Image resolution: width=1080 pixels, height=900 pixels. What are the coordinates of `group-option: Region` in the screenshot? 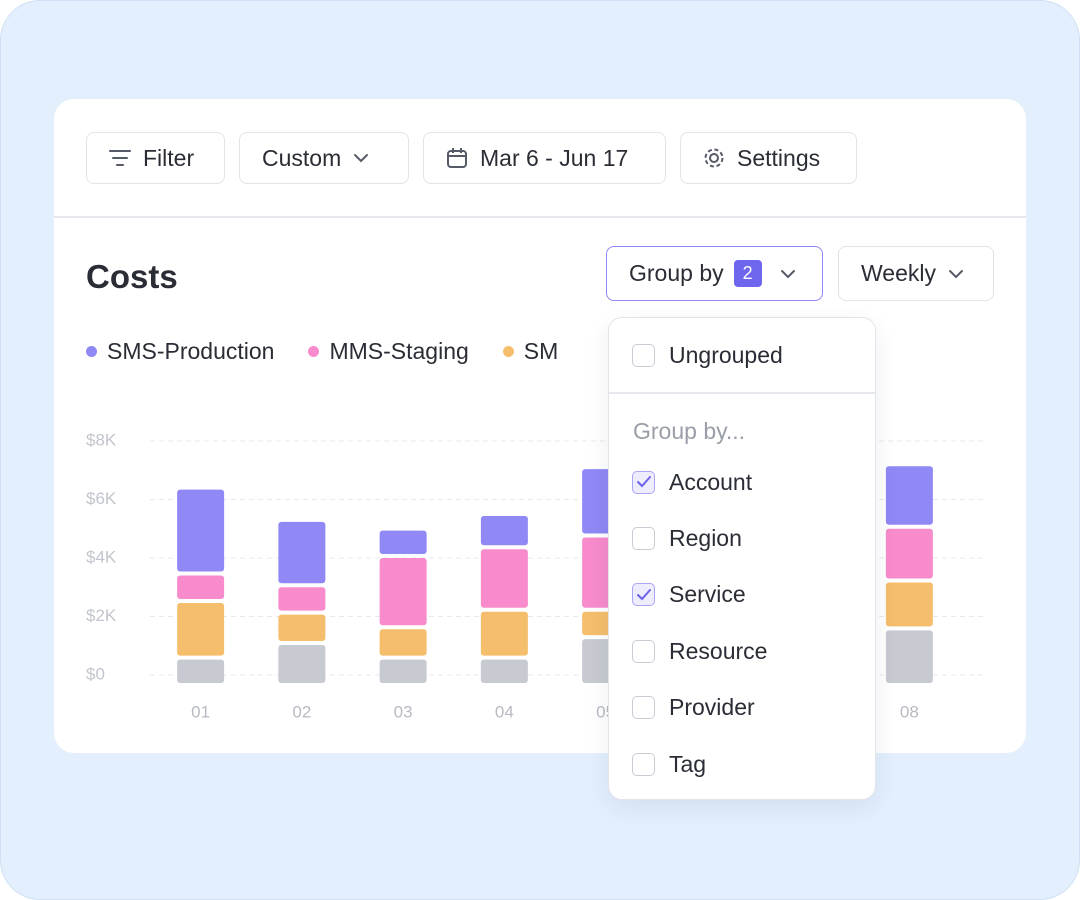 It's located at (687, 538).